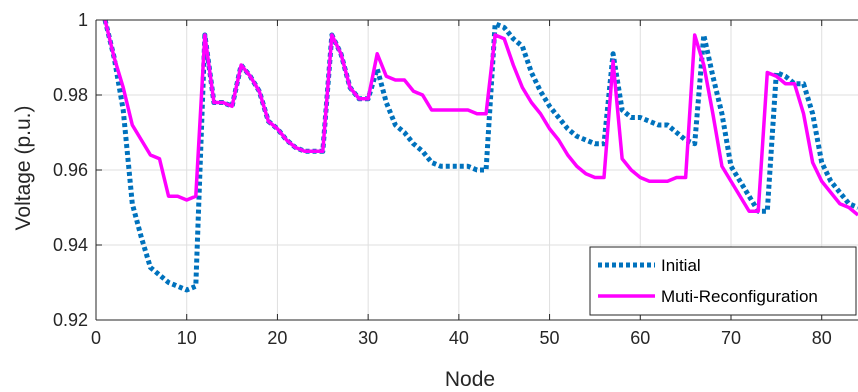  What do you see at coordinates (70, 170) in the screenshot?
I see `y-tick-label: 0.96` at bounding box center [70, 170].